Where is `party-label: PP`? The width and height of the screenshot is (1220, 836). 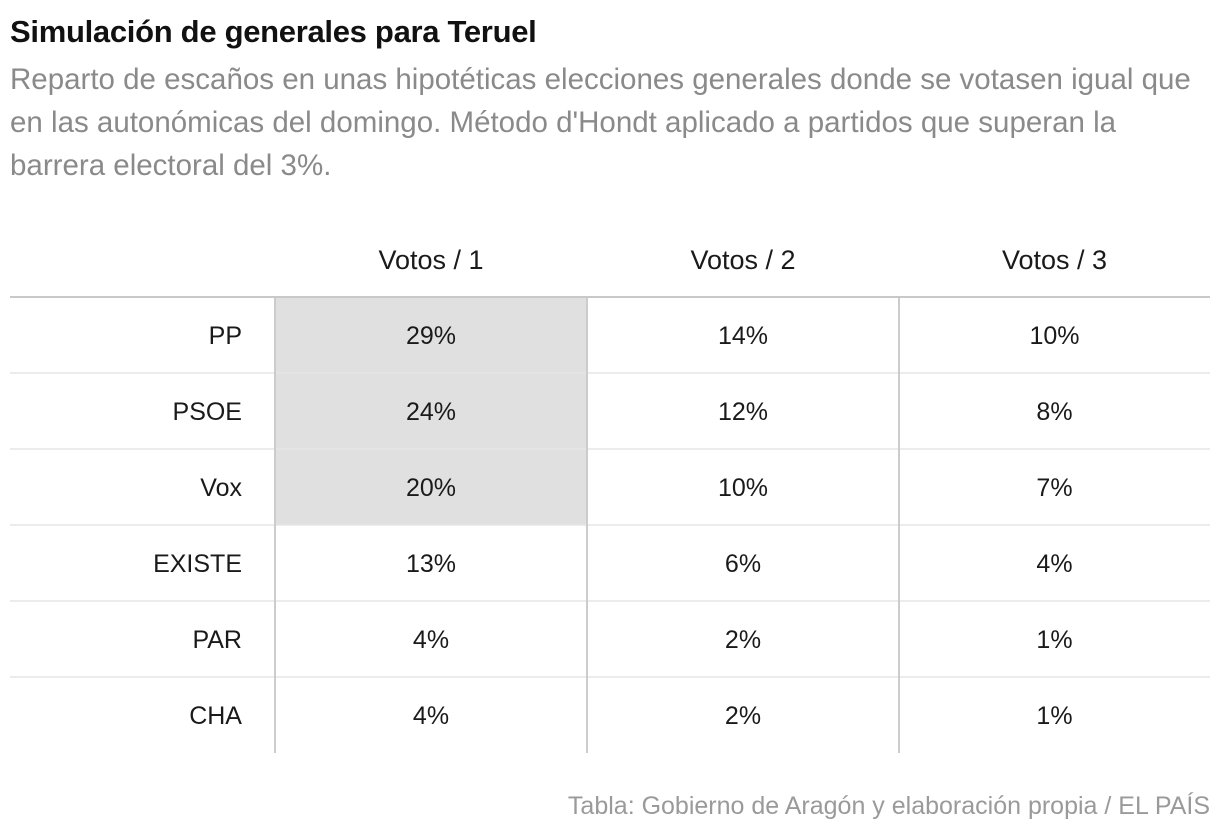 party-label: PP is located at coordinates (225, 336).